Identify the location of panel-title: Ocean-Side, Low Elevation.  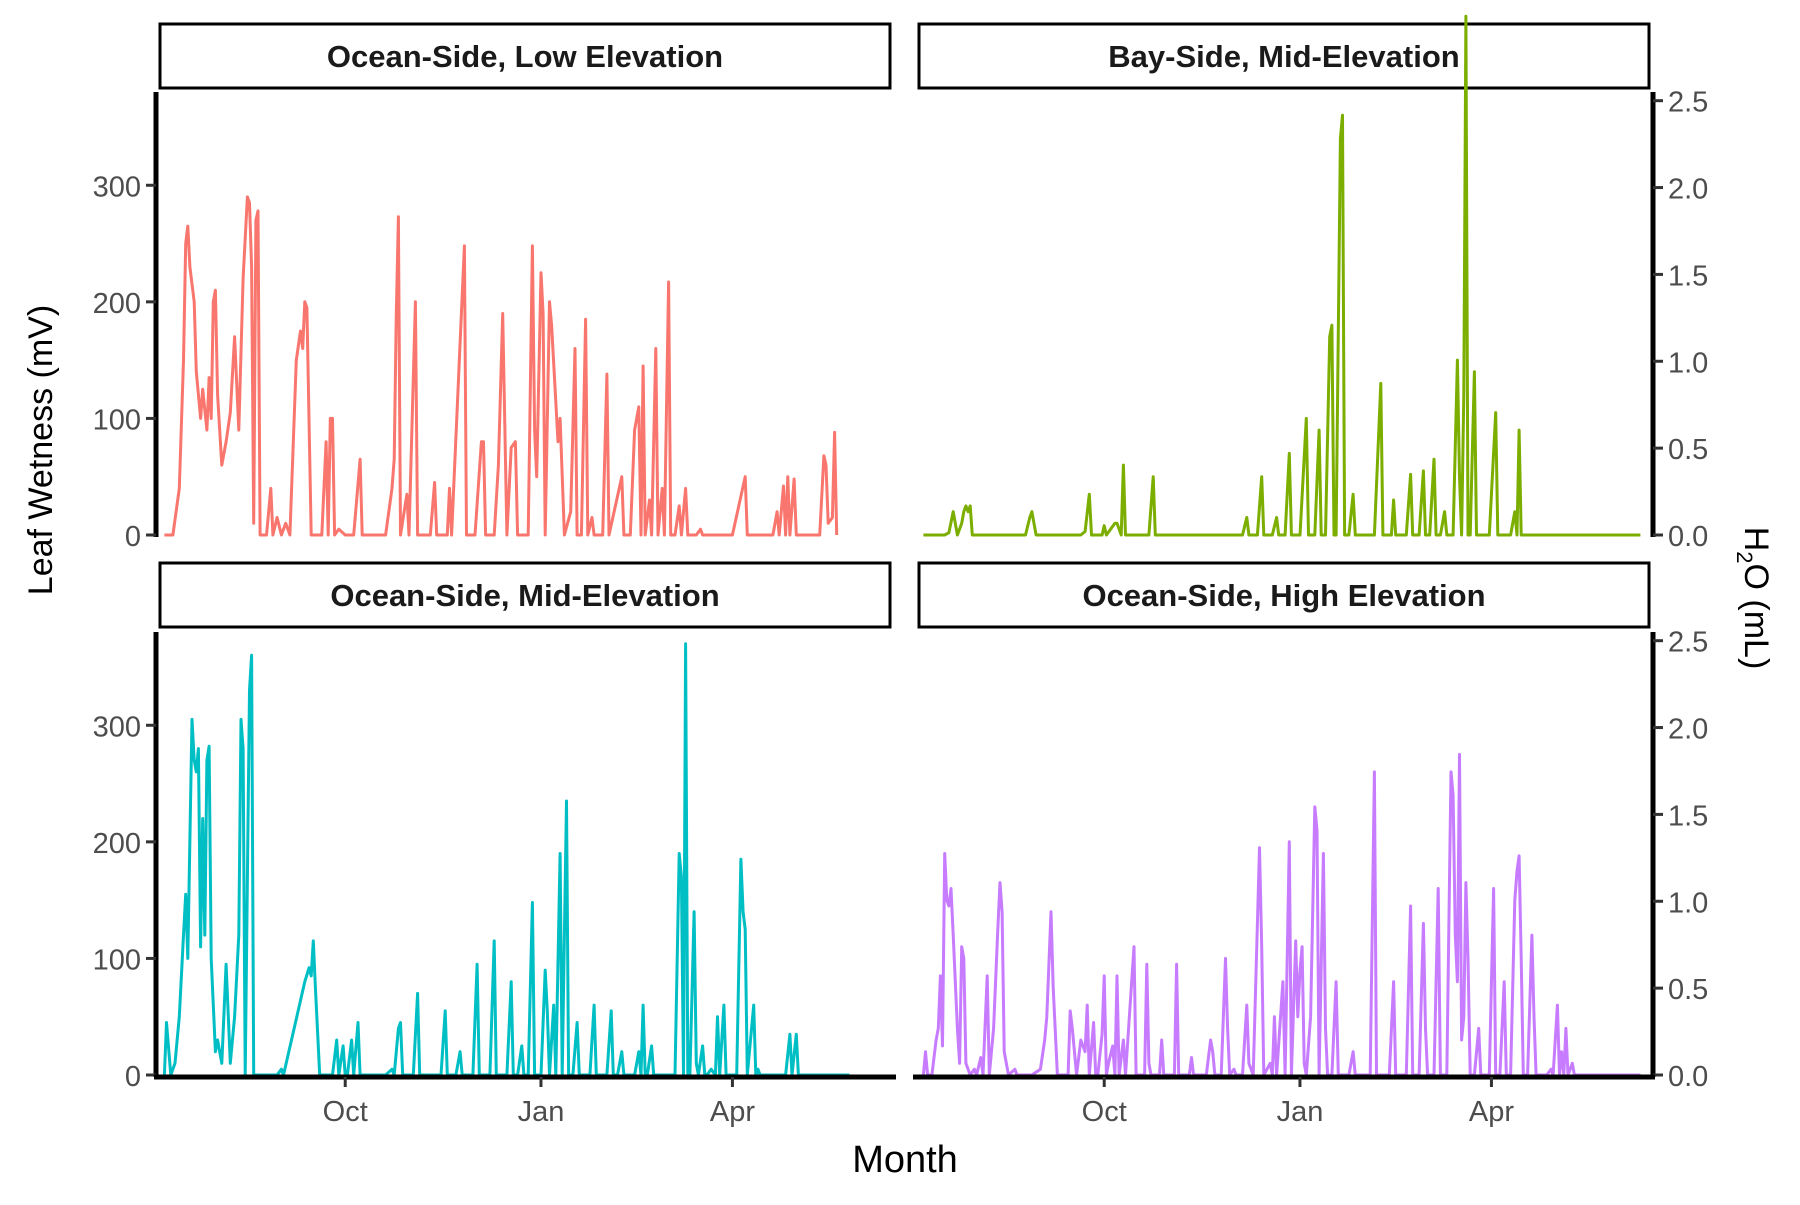
(525, 56).